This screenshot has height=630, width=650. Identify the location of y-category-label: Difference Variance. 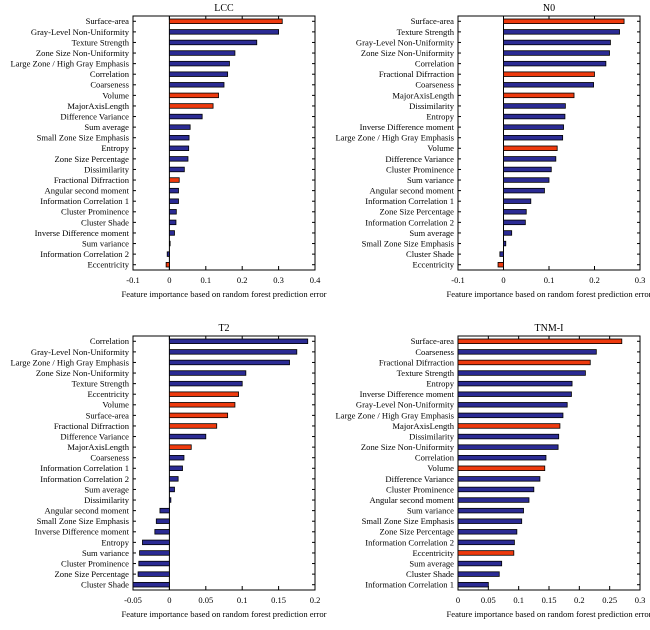
(419, 159).